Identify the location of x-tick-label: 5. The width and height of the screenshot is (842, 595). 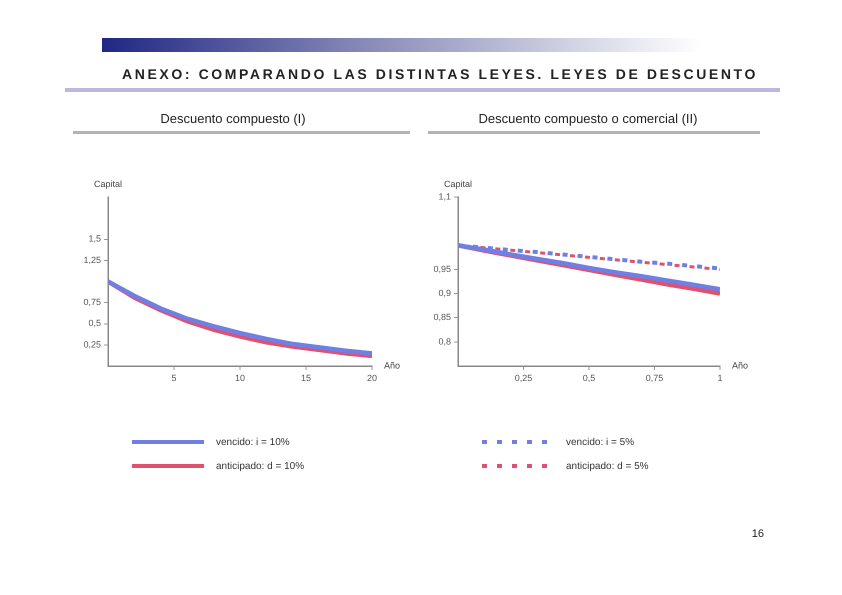
(174, 377).